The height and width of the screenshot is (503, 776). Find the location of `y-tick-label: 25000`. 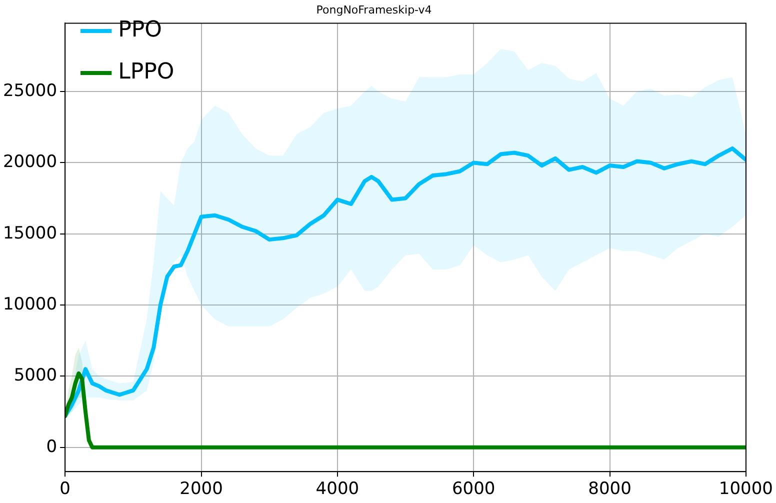

y-tick-label: 25000 is located at coordinates (30, 90).